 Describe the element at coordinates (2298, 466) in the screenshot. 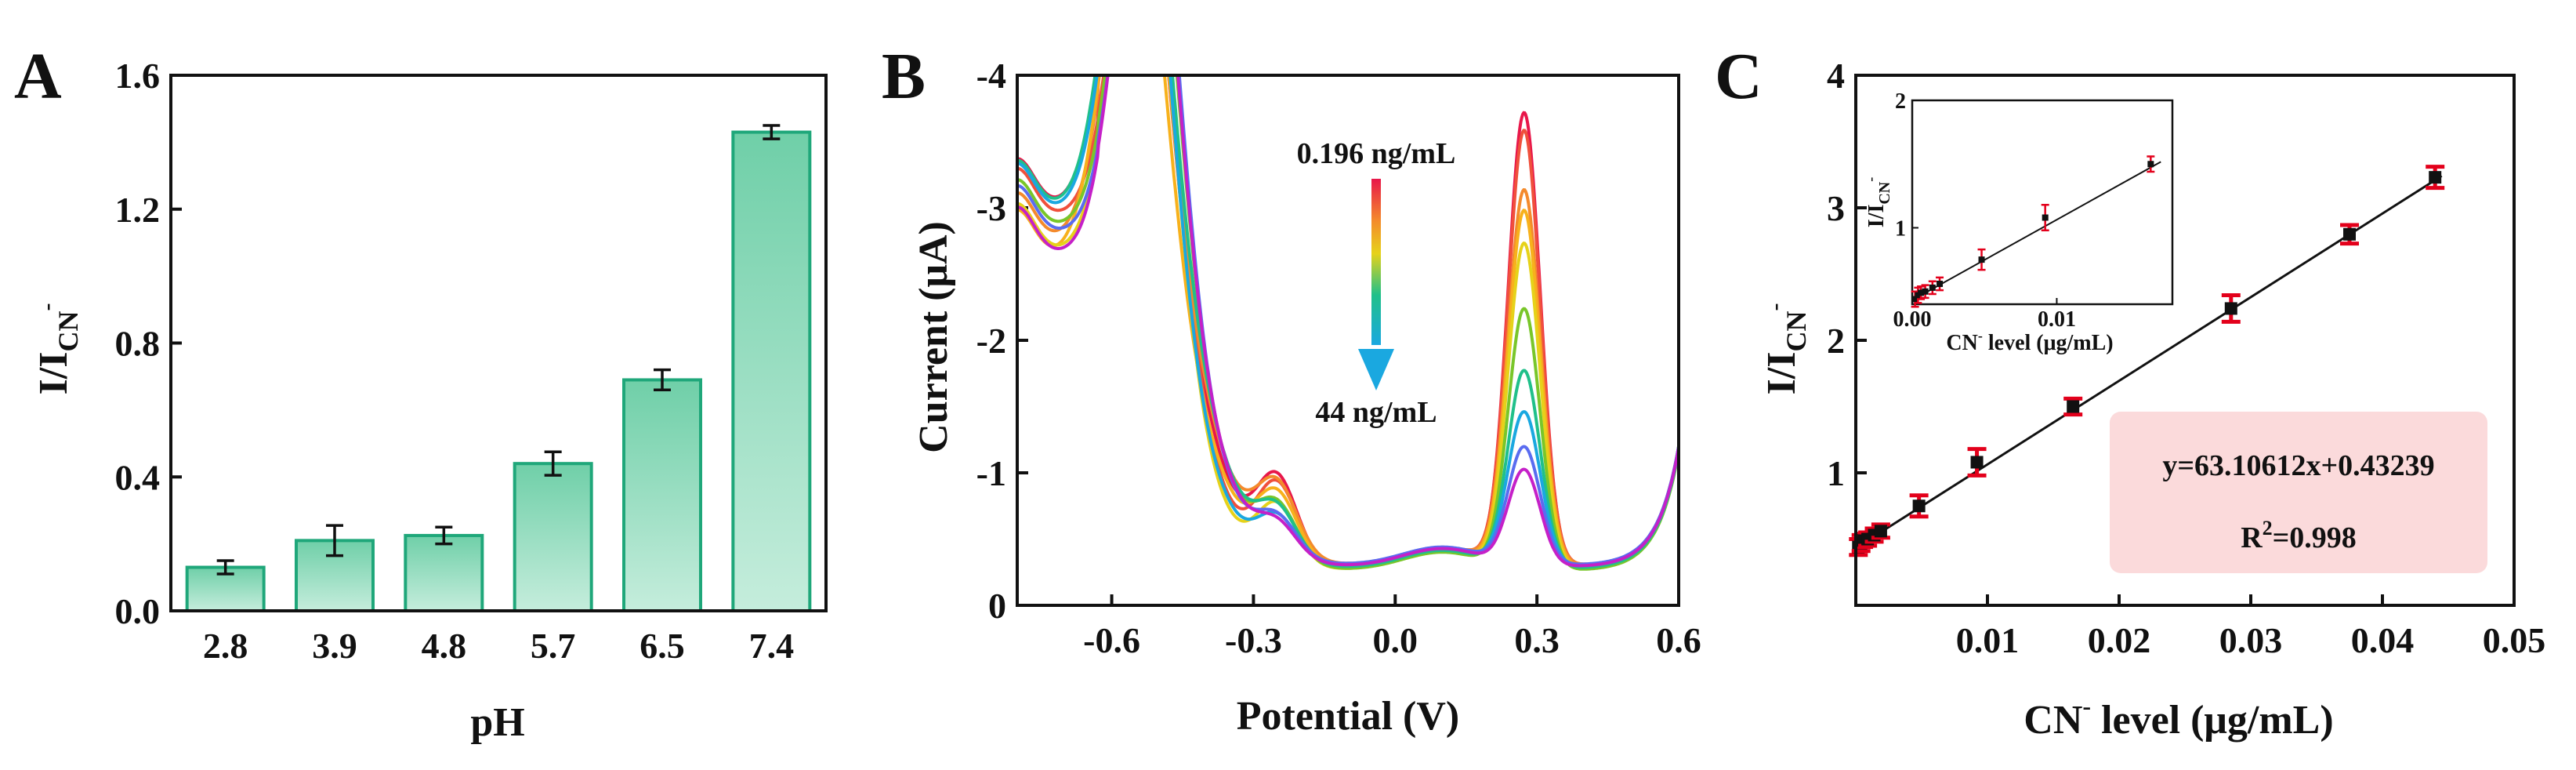

I see `panel-c-equation: y=63.10612x+0.43239` at that location.